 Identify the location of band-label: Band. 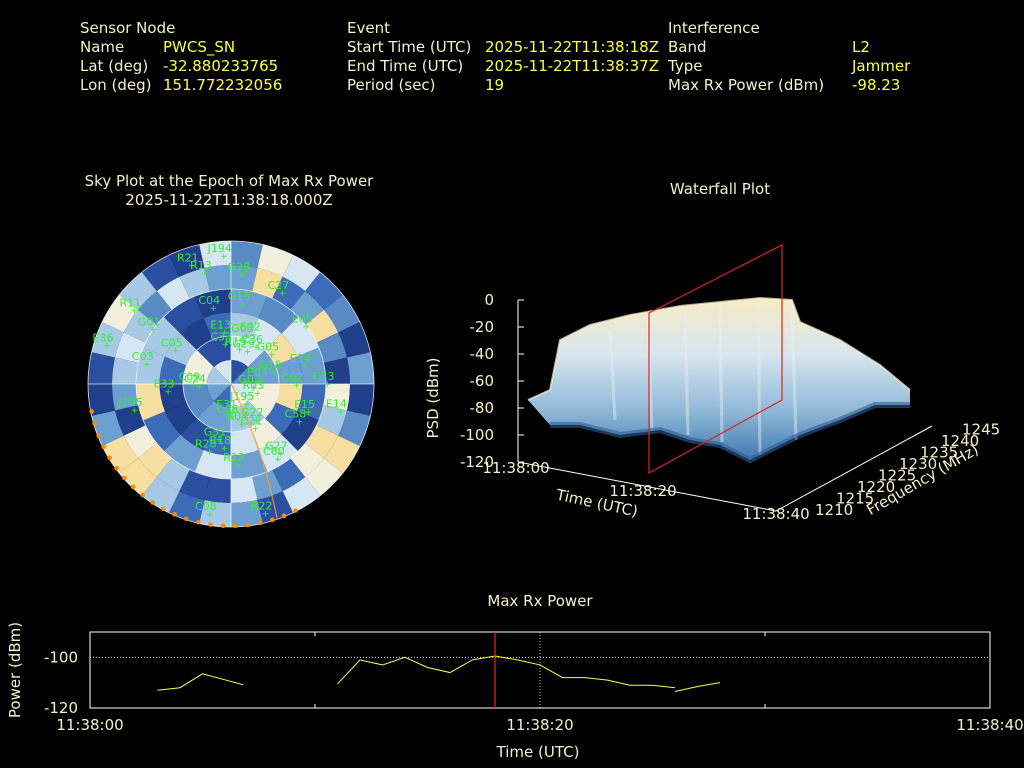
(687, 47).